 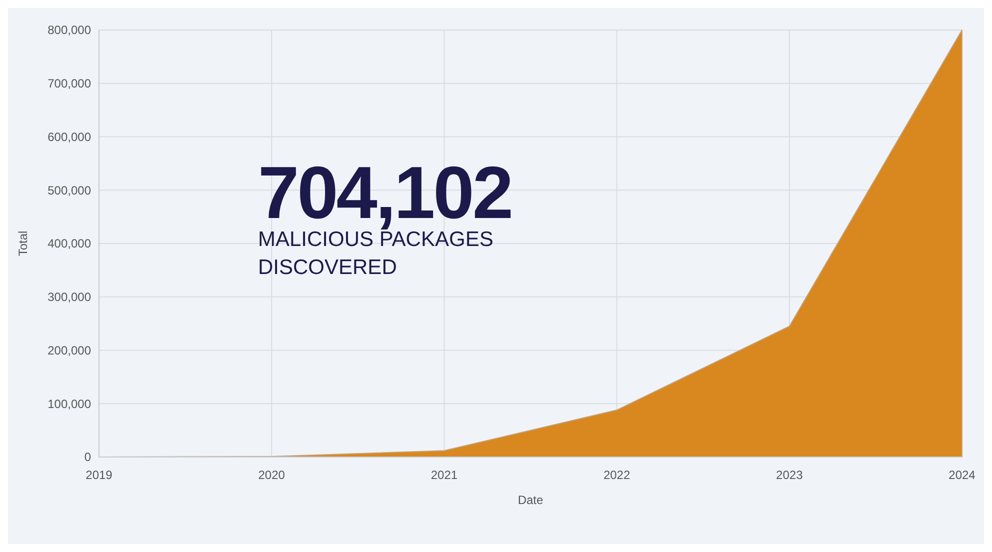 What do you see at coordinates (70, 190) in the screenshot?
I see `y-tick-label: 500,000` at bounding box center [70, 190].